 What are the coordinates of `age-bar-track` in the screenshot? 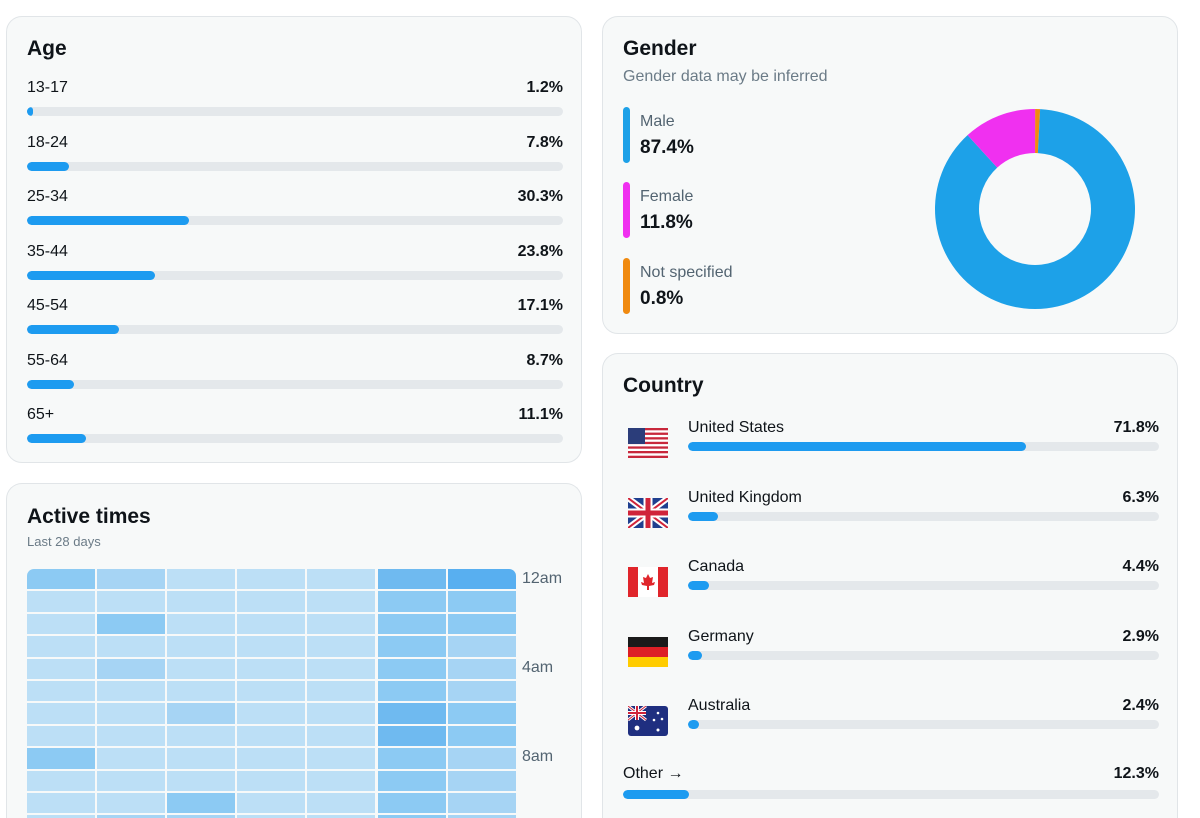 It's located at (295, 438).